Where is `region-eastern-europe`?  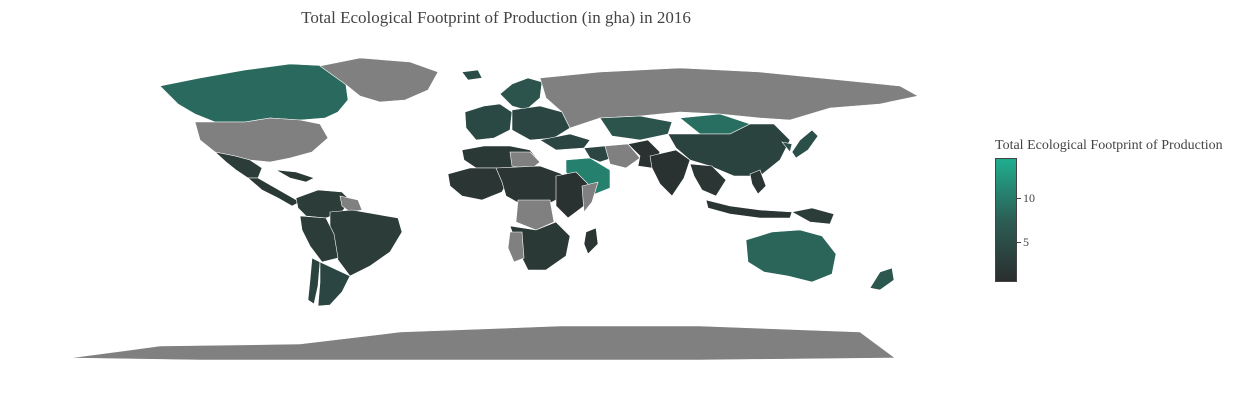 region-eastern-europe is located at coordinates (541, 123).